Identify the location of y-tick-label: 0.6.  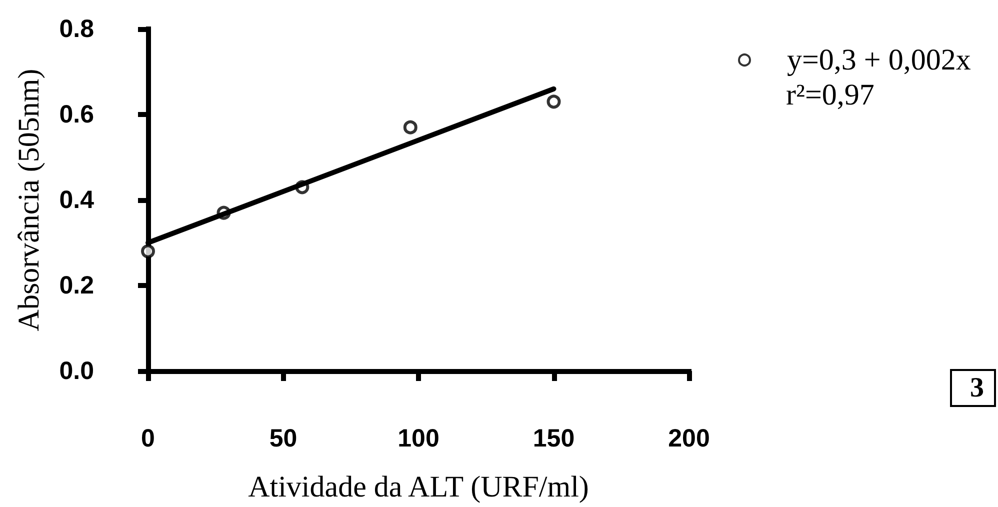
(76, 114).